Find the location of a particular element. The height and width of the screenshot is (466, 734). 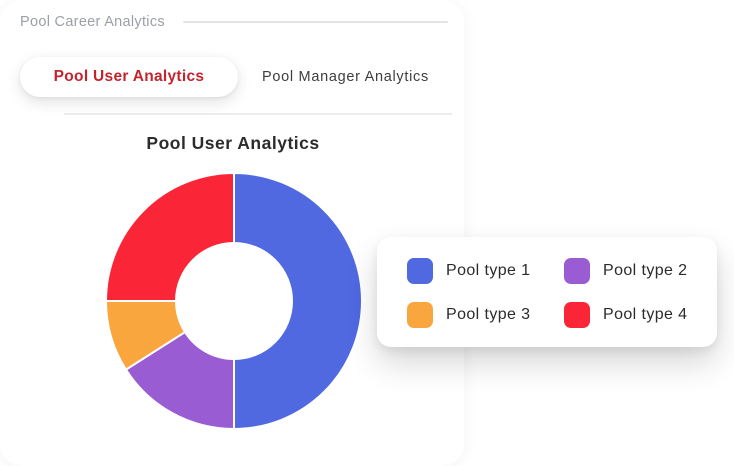

chart-title: Pool User Analytics is located at coordinates (233, 143).